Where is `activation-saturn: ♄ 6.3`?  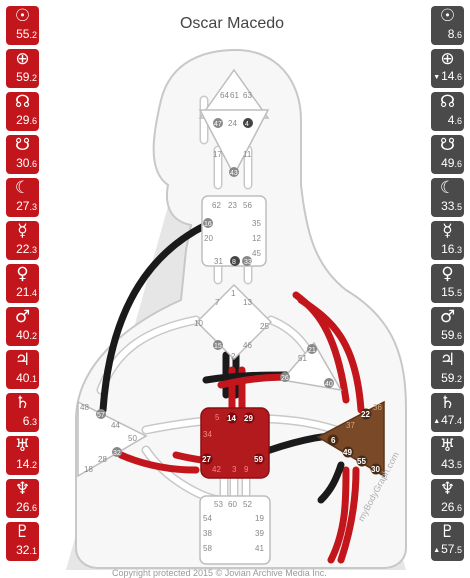
activation-saturn: ♄ 6.3 is located at coordinates (22, 412).